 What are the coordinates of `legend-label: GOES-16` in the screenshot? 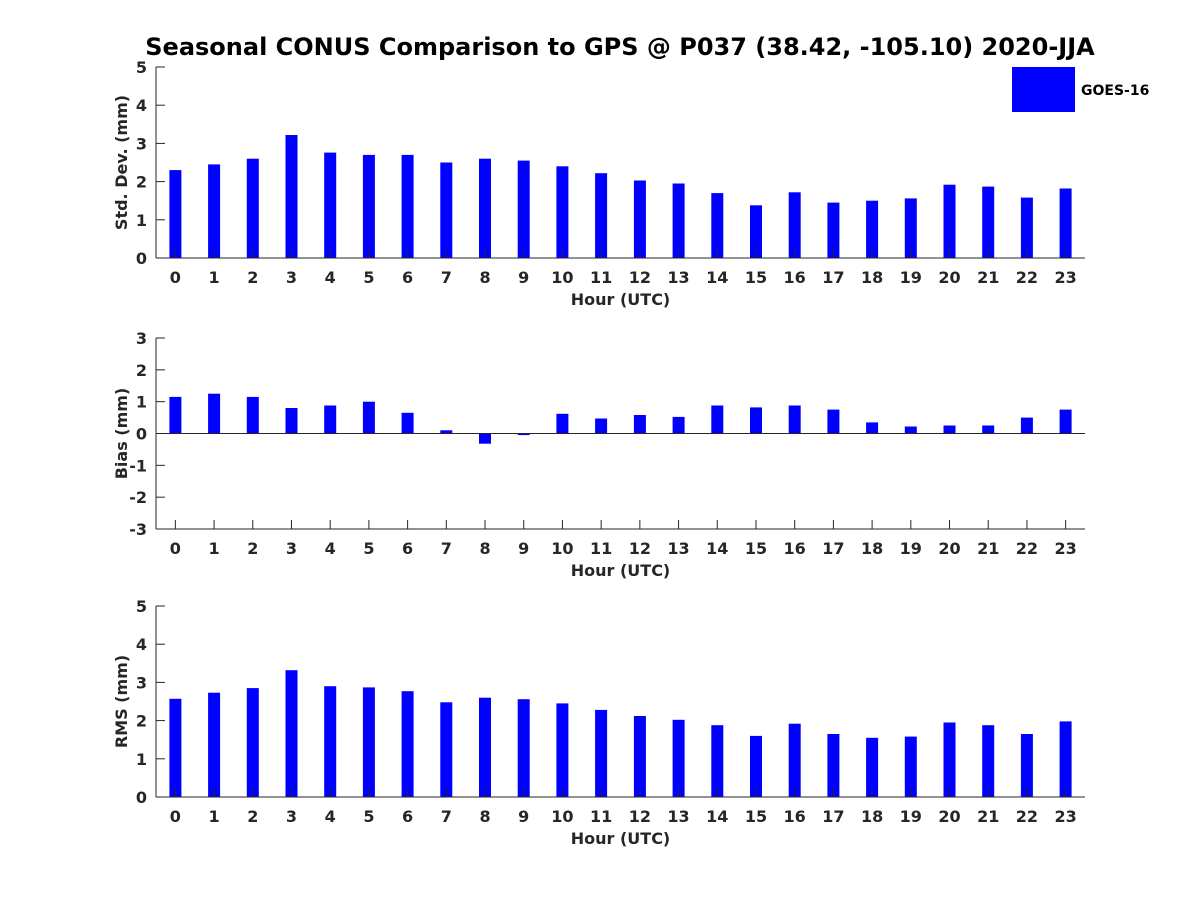 It's located at (1115, 91).